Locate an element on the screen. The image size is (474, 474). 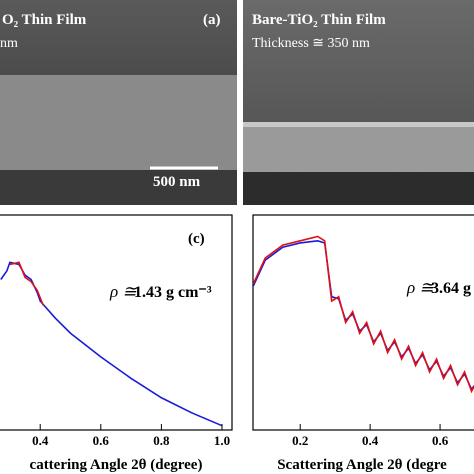
image-title: Bare-TiO₂ Thin Film is located at coordinates (319, 20).